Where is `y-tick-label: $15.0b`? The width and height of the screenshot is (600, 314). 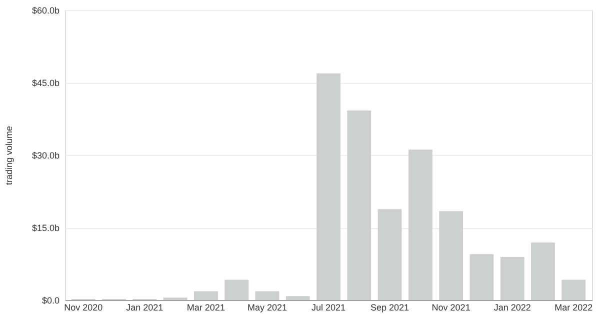 y-tick-label: $15.0b is located at coordinates (46, 228).